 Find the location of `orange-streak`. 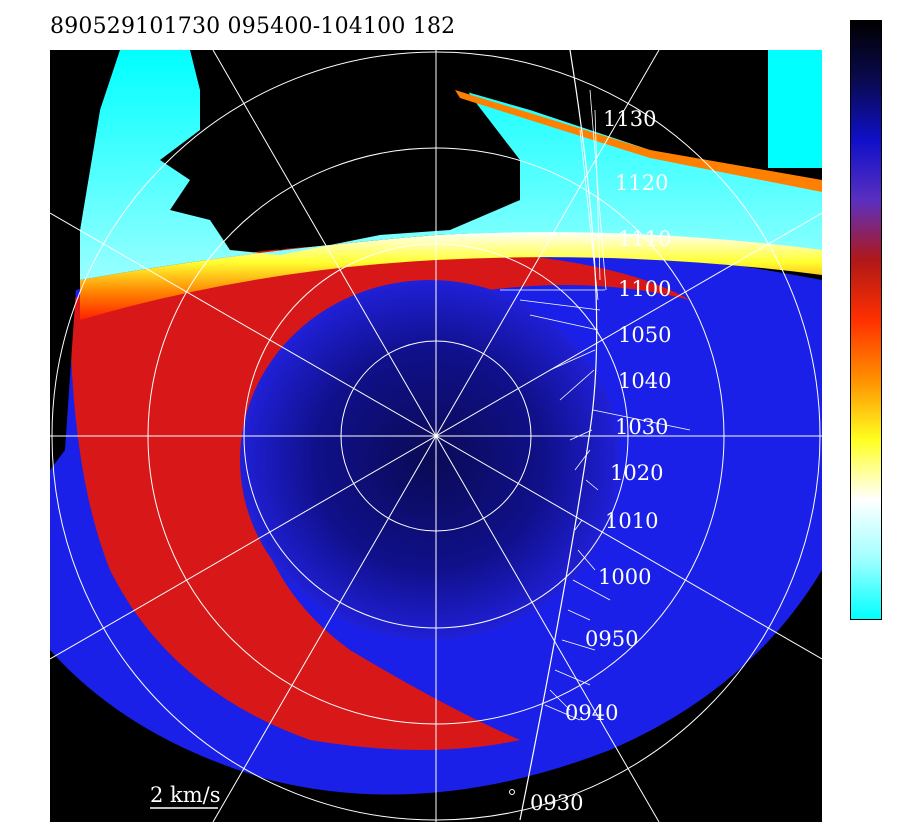

orange-streak is located at coordinates (638, 141).